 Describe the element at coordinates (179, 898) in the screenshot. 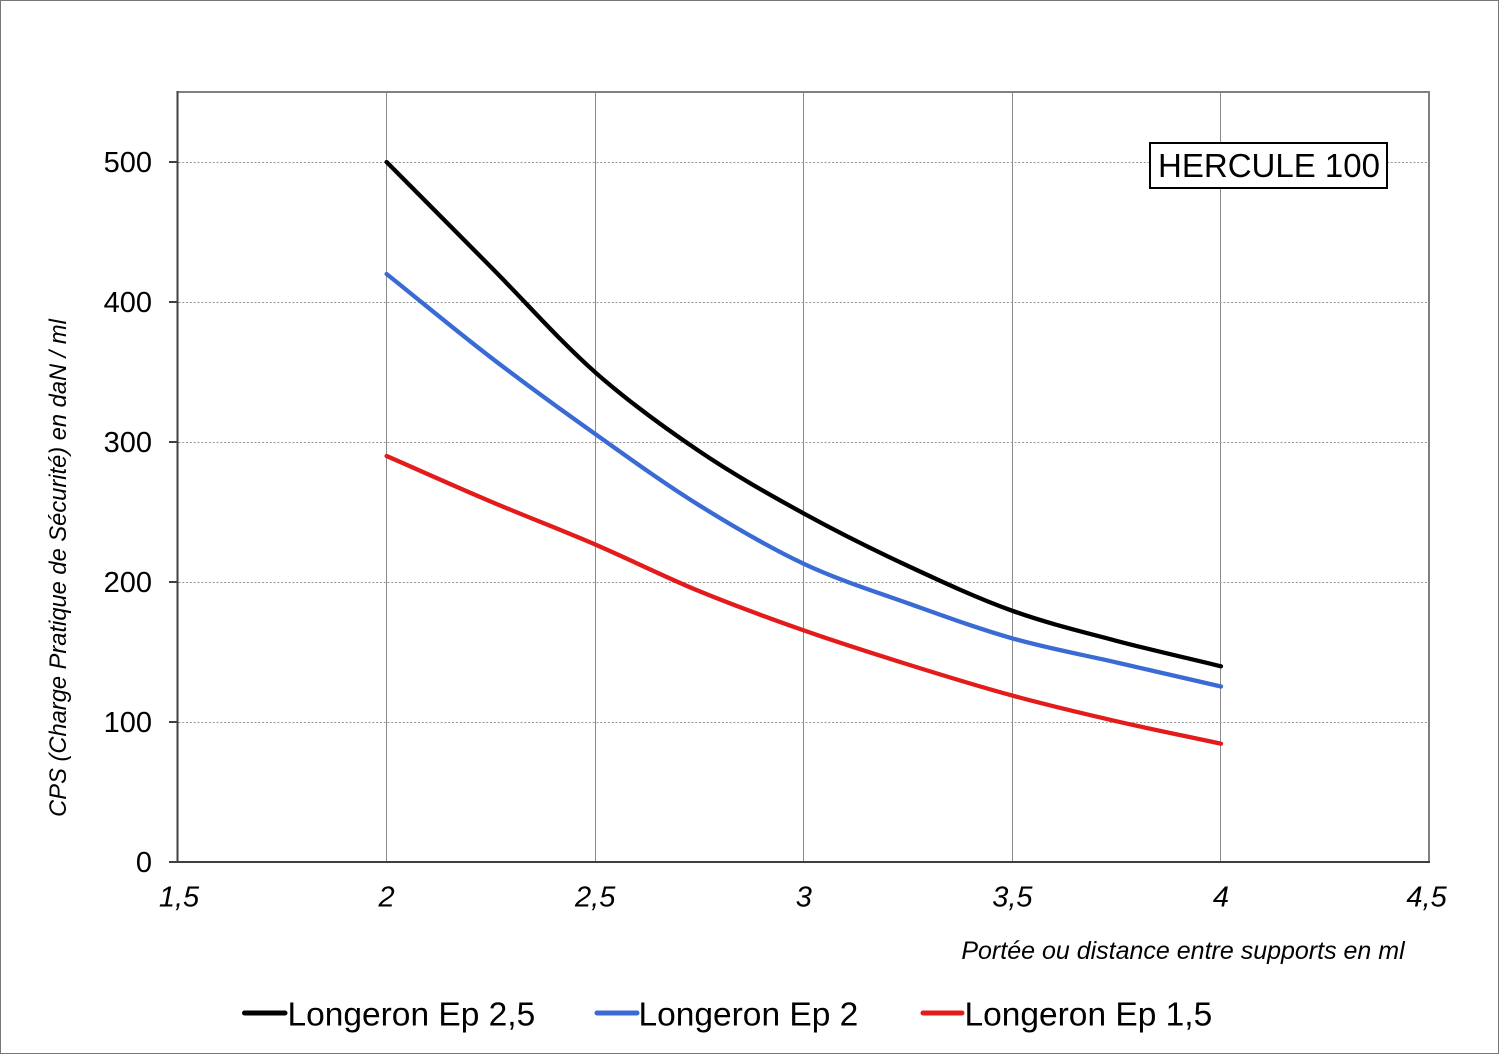

I see `svg-text: 1,5` at that location.